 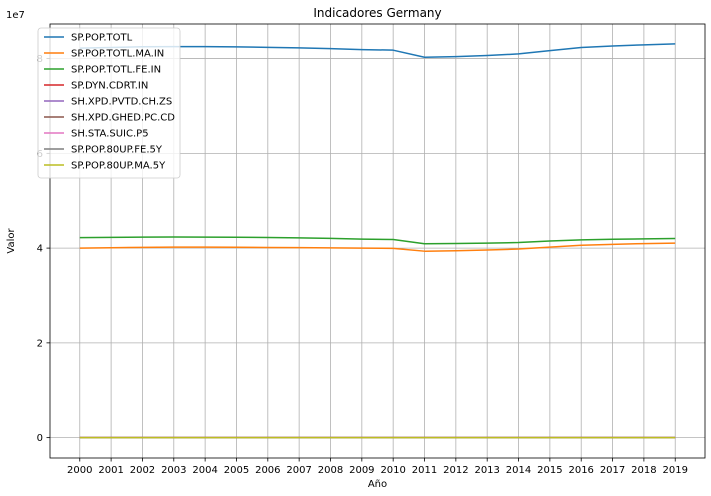 What do you see at coordinates (102, 38) in the screenshot?
I see `legend-label: SP.POP.TOTL` at bounding box center [102, 38].